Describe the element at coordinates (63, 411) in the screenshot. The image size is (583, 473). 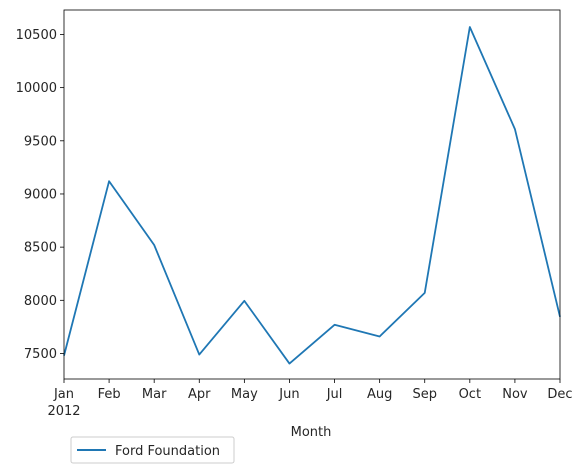
I see `x-axis-year-label: 2012` at that location.